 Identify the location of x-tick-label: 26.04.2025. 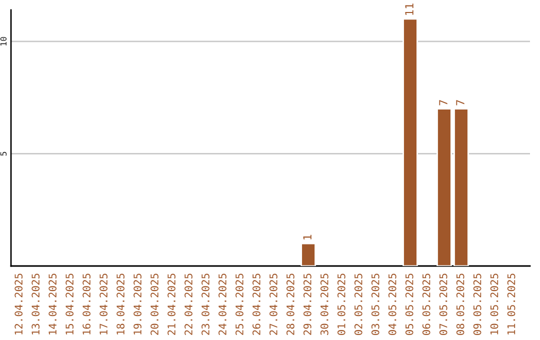
(256, 304).